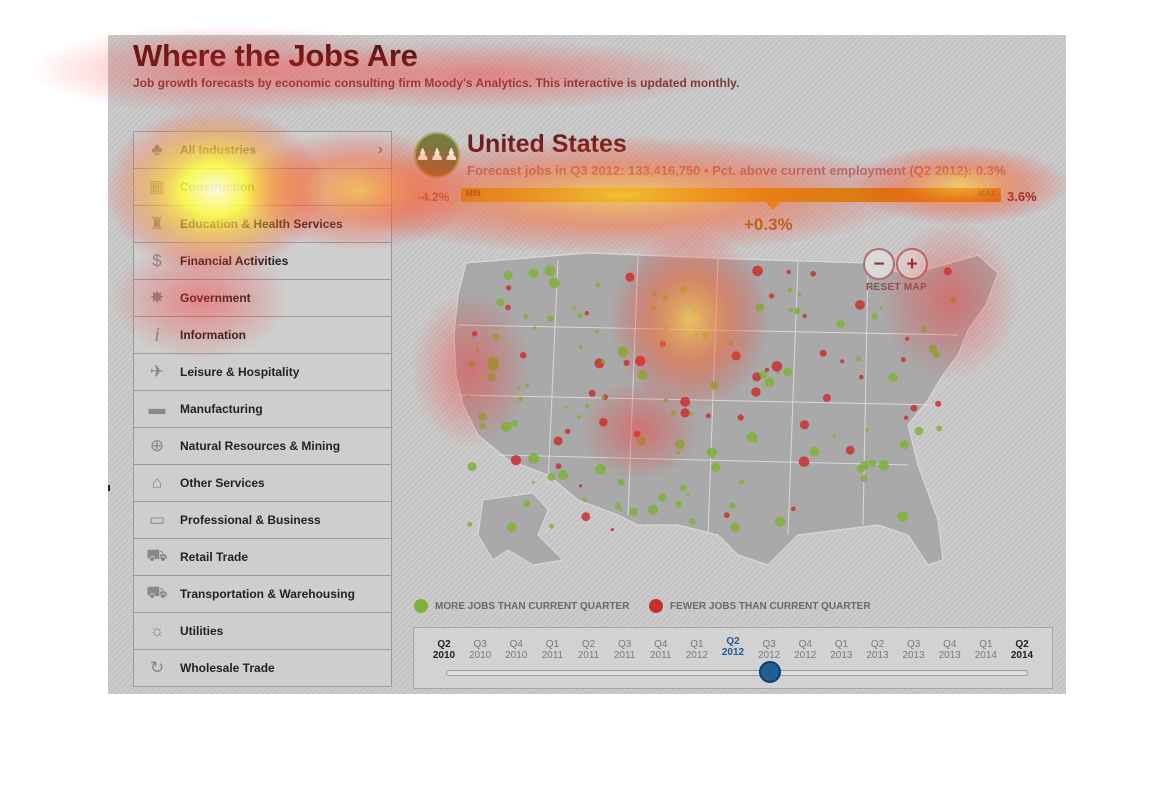 The image size is (1174, 788). What do you see at coordinates (950, 650) in the screenshot?
I see `timeline-tick: Q4 2013` at bounding box center [950, 650].